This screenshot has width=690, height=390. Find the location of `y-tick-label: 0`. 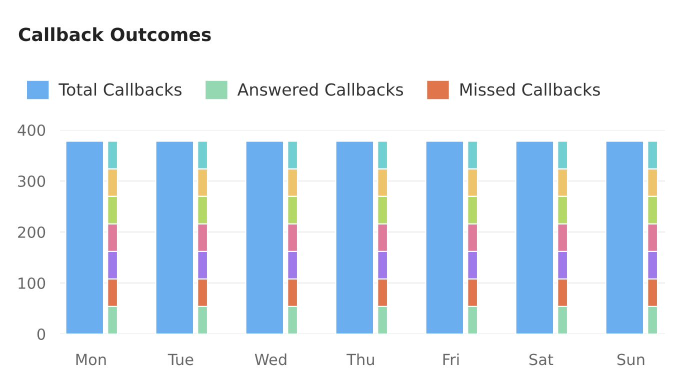

y-tick-label: 0 is located at coordinates (41, 334).